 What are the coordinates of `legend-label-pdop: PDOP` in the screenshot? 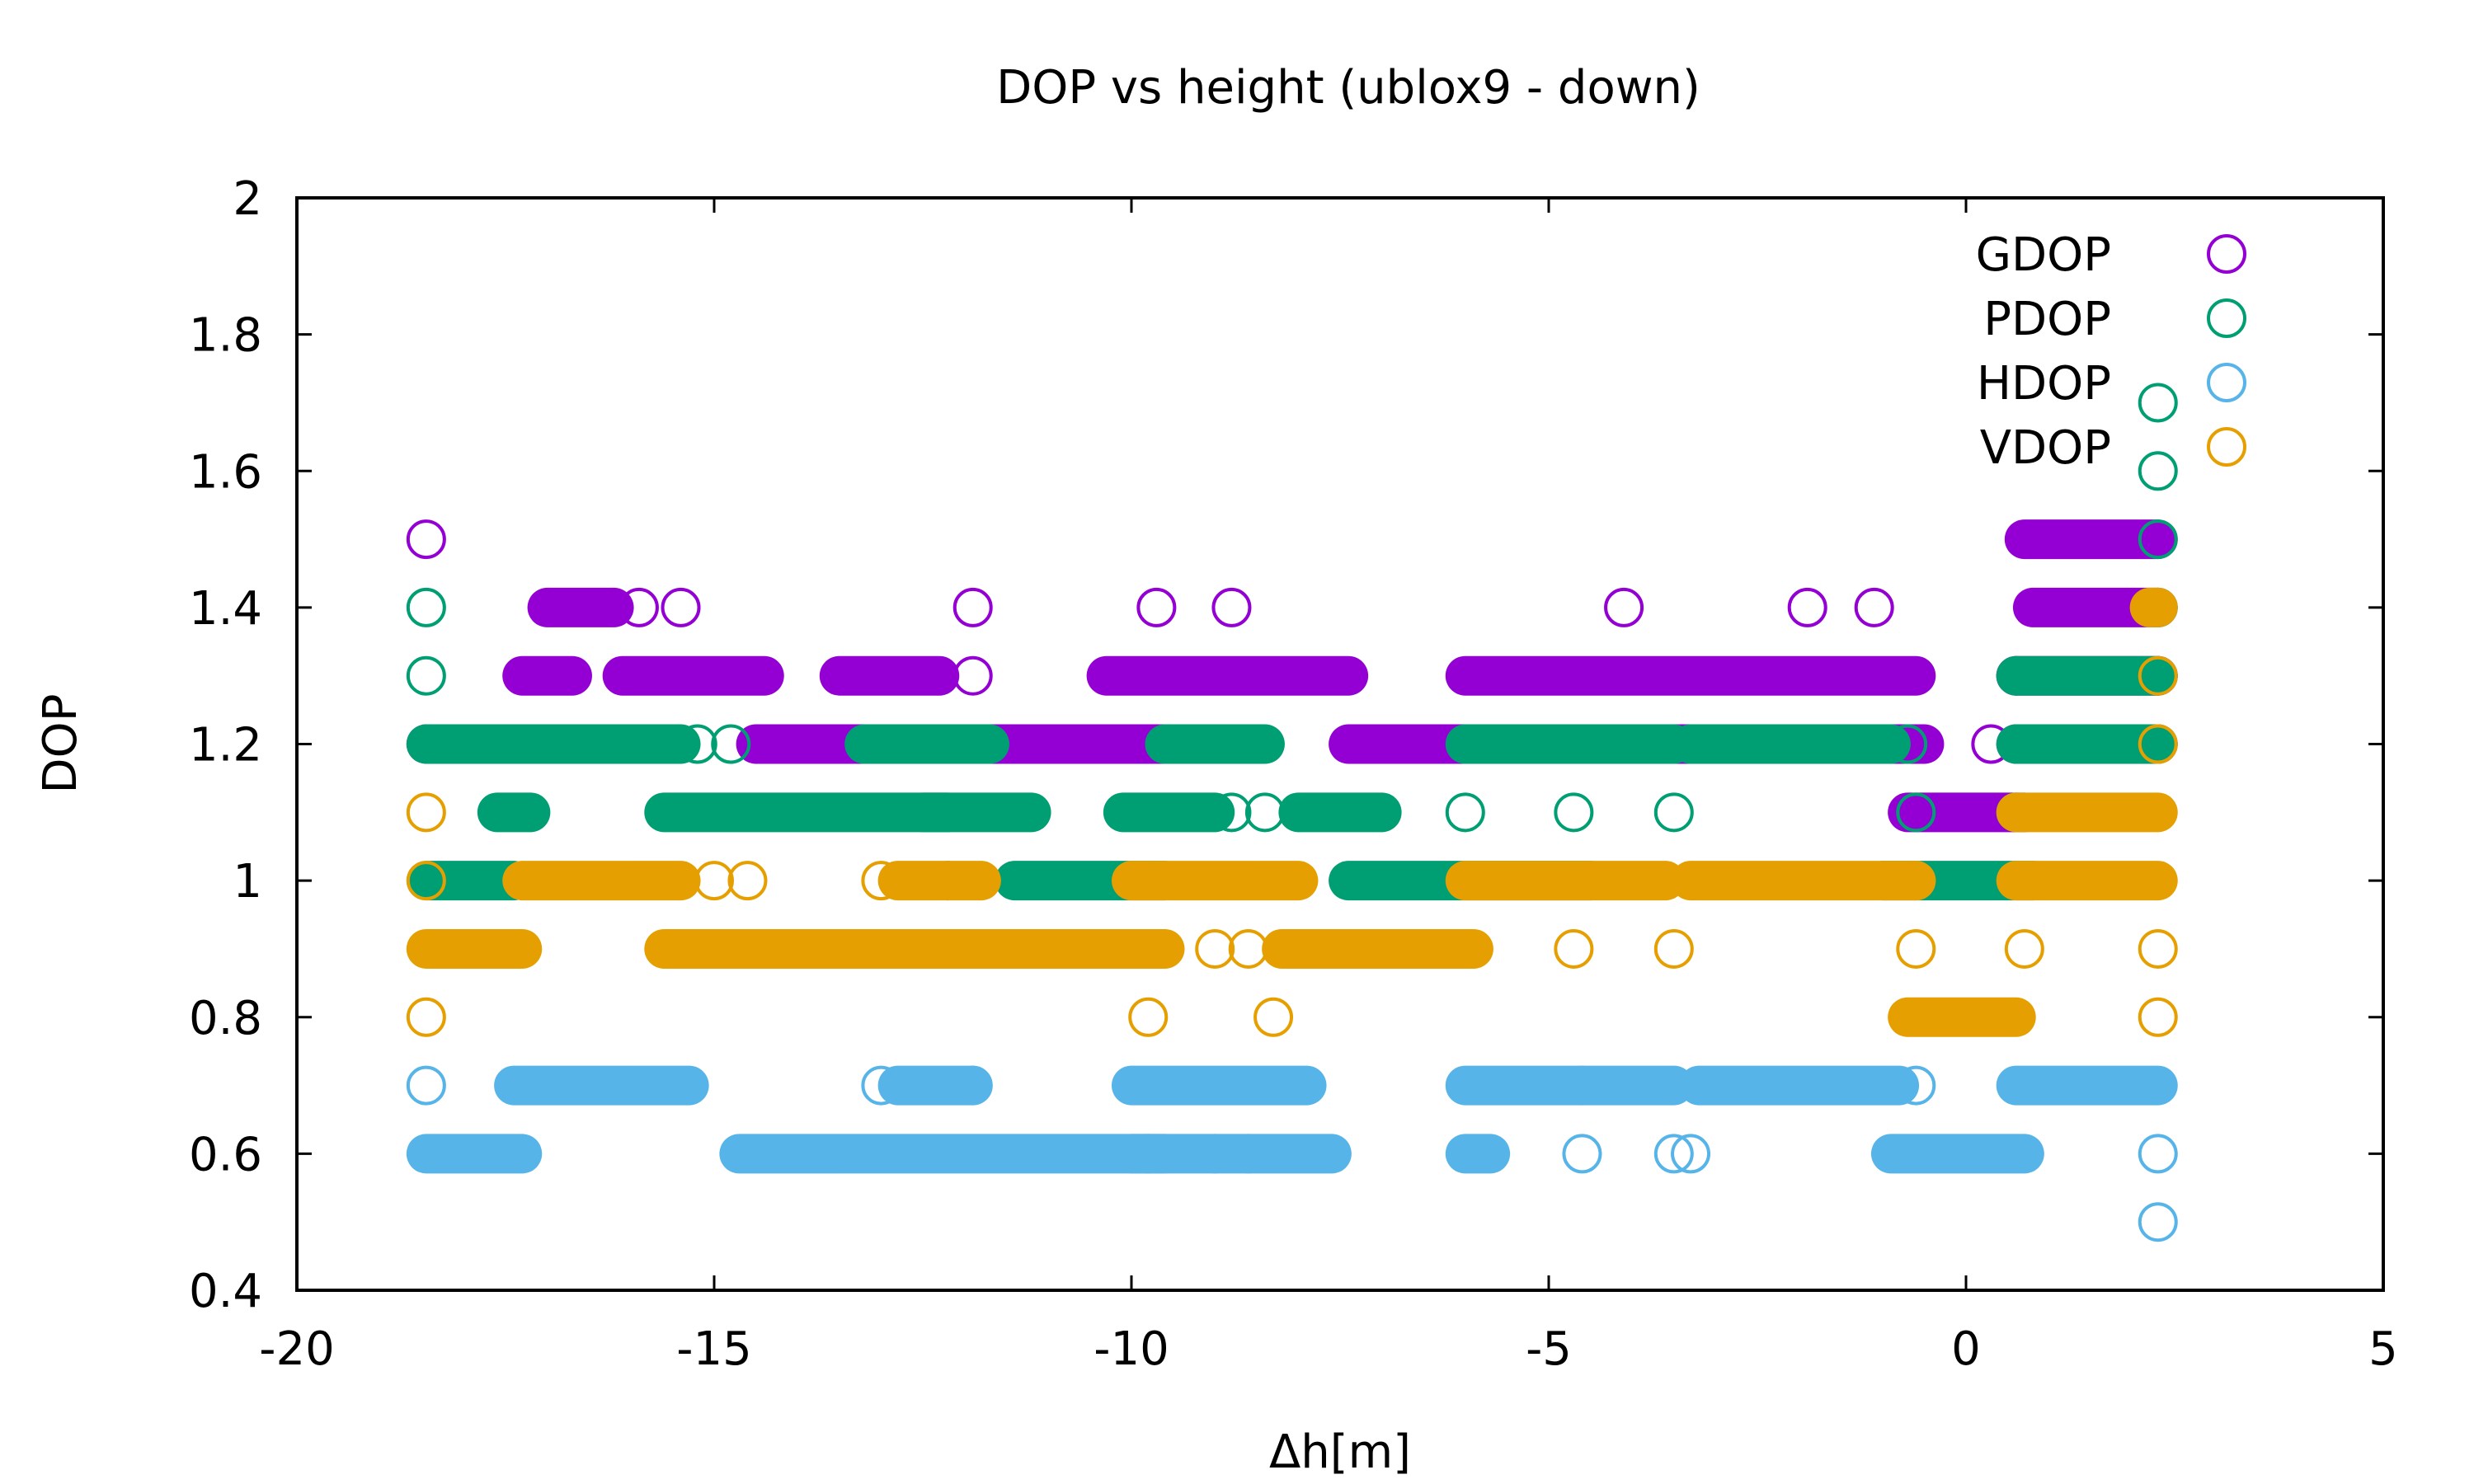 It's located at (2047, 319).